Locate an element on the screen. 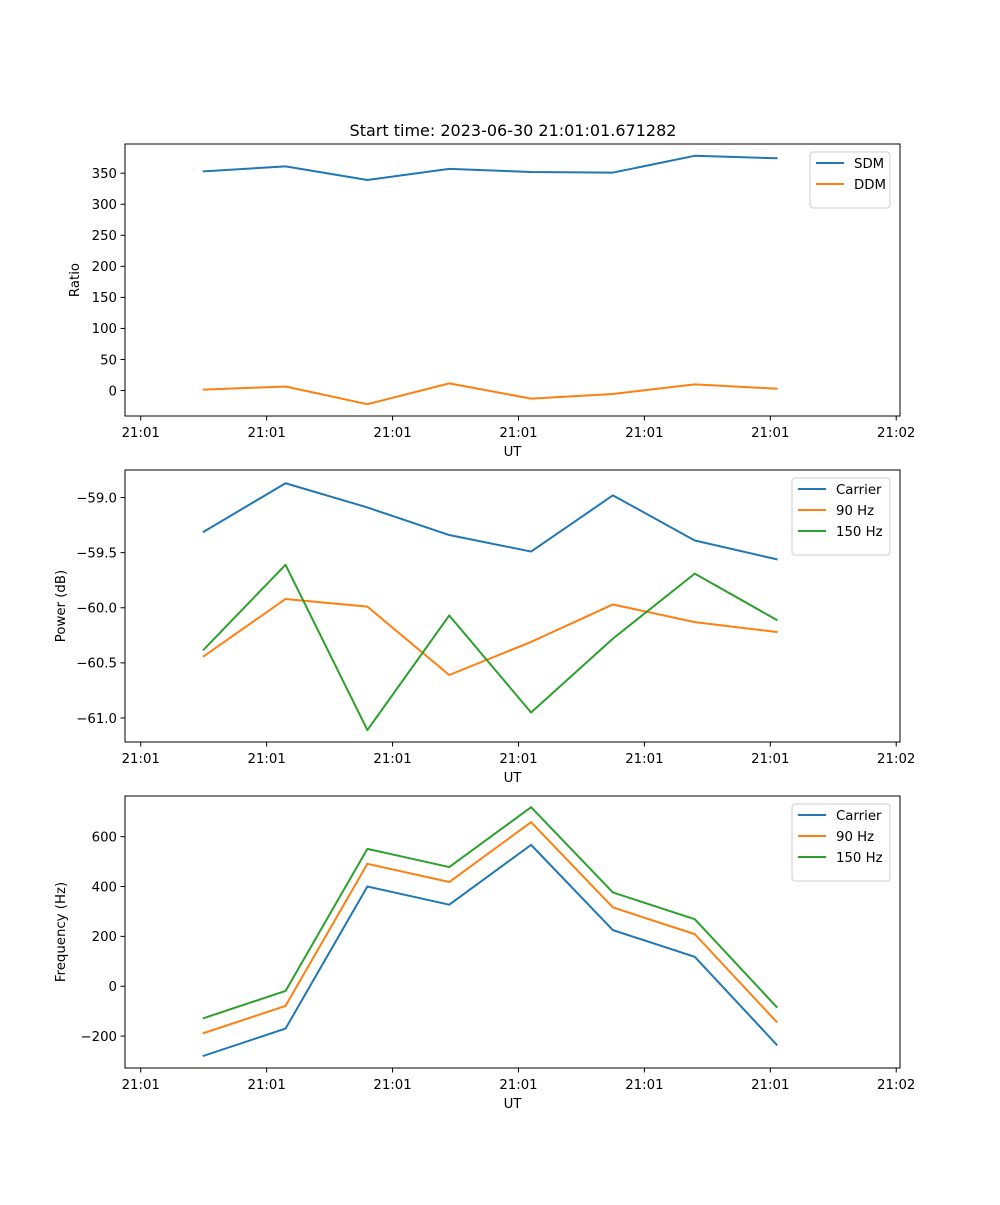 The image size is (1000, 1205). panel-3-y-axis-label: Frequency (Hz) is located at coordinates (61, 932).